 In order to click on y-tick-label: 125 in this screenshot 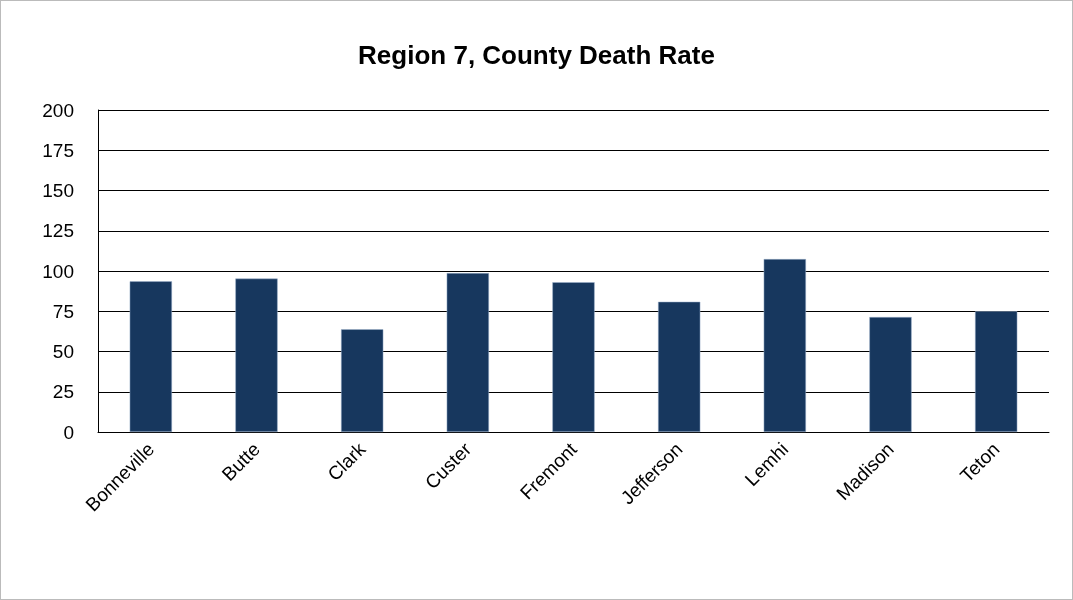, I will do `click(58, 231)`.